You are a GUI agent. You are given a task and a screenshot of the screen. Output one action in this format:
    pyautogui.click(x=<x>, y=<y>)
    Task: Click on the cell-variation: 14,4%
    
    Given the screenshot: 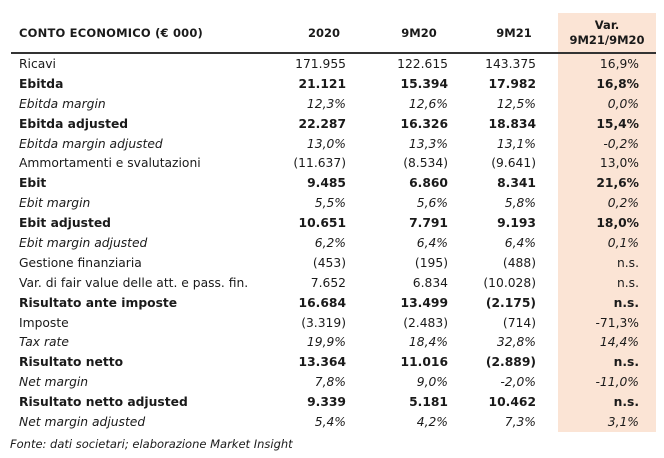 What is the action you would take?
    pyautogui.click(x=607, y=342)
    